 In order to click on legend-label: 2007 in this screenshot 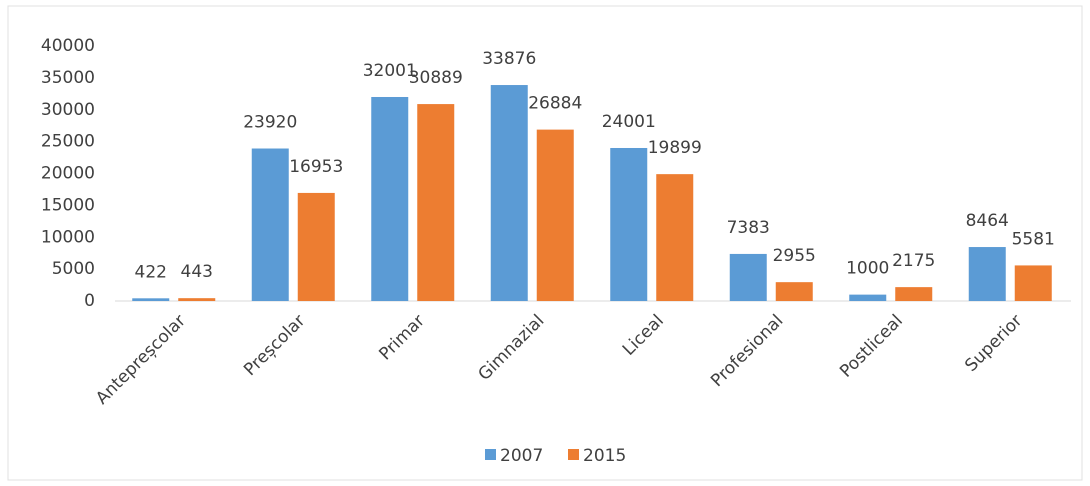, I will do `click(521, 456)`.